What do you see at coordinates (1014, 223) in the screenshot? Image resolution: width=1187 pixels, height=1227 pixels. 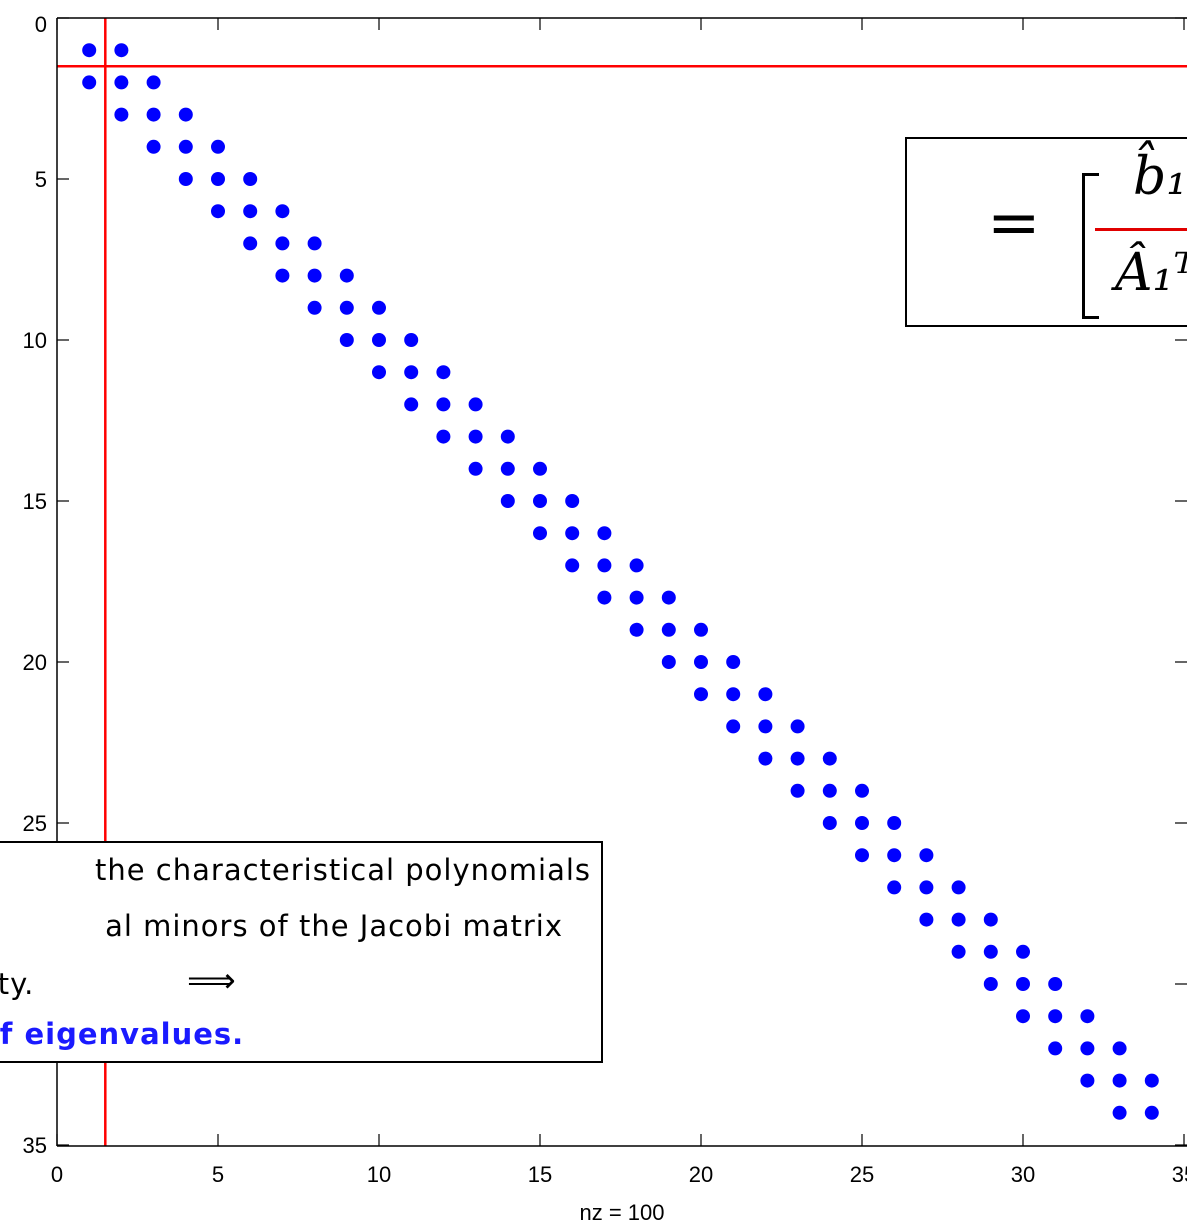 I see `equals-sign: =` at bounding box center [1014, 223].